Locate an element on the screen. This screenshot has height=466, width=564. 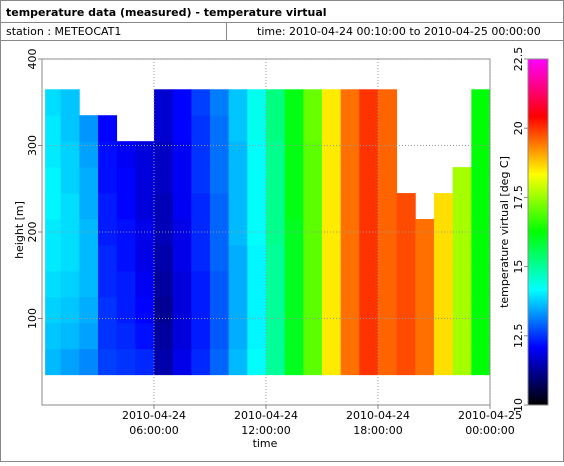
colorbar-tick-label: 20 is located at coordinates (518, 128).